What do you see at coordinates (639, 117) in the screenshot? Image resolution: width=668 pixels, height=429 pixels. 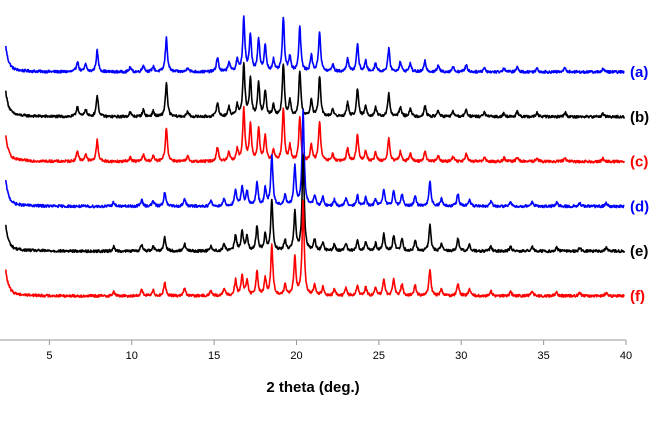 I see `series-label: (b)` at bounding box center [639, 117].